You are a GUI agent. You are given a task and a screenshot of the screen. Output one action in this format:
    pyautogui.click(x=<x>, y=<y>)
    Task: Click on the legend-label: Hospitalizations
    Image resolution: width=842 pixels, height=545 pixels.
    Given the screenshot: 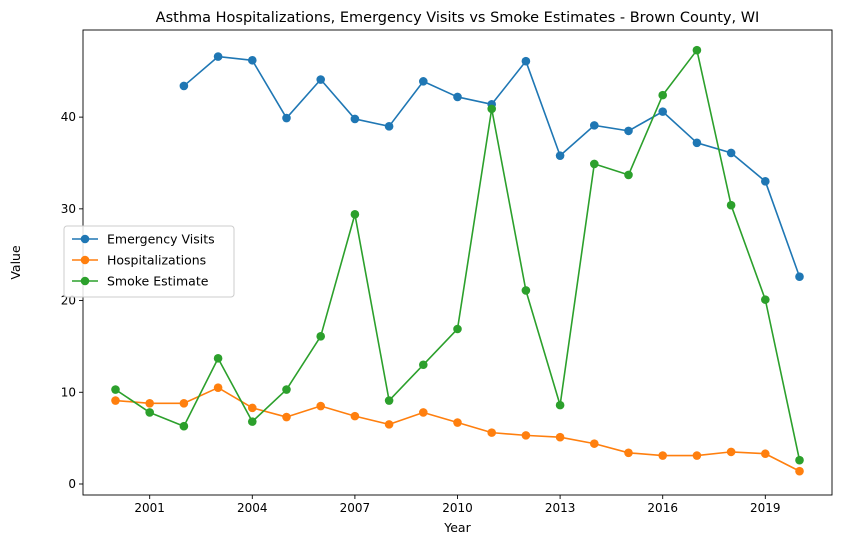 What is the action you would take?
    pyautogui.click(x=156, y=260)
    